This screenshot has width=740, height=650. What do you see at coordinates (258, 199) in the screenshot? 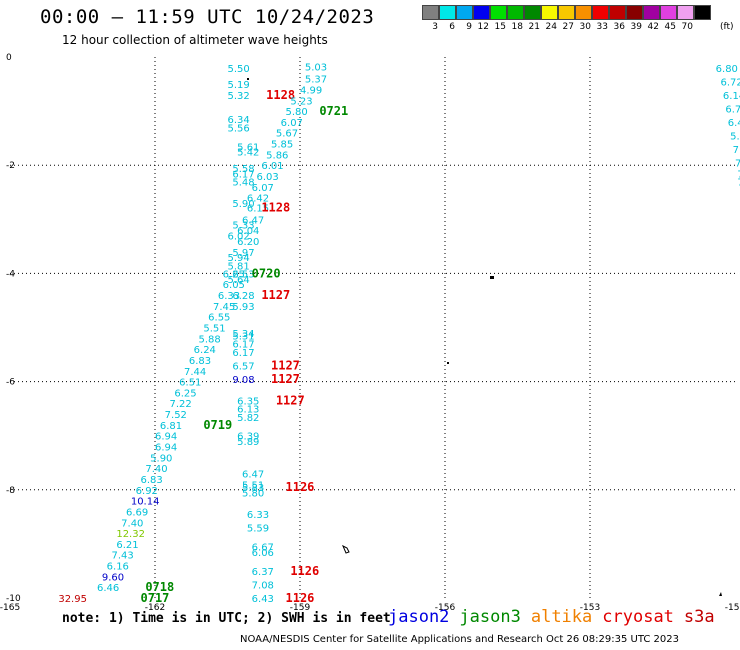
I see `wave-height-label: 6.42` at bounding box center [258, 199].